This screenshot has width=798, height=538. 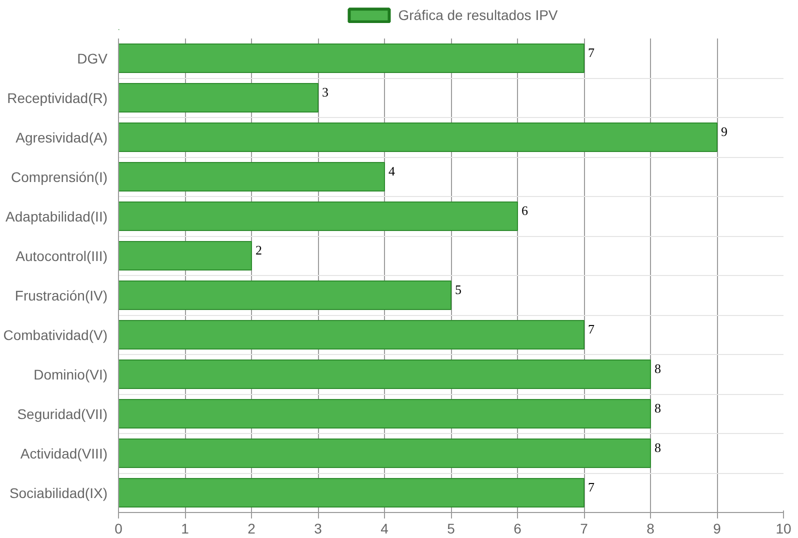 What do you see at coordinates (584, 528) in the screenshot?
I see `x-tick-label: 7` at bounding box center [584, 528].